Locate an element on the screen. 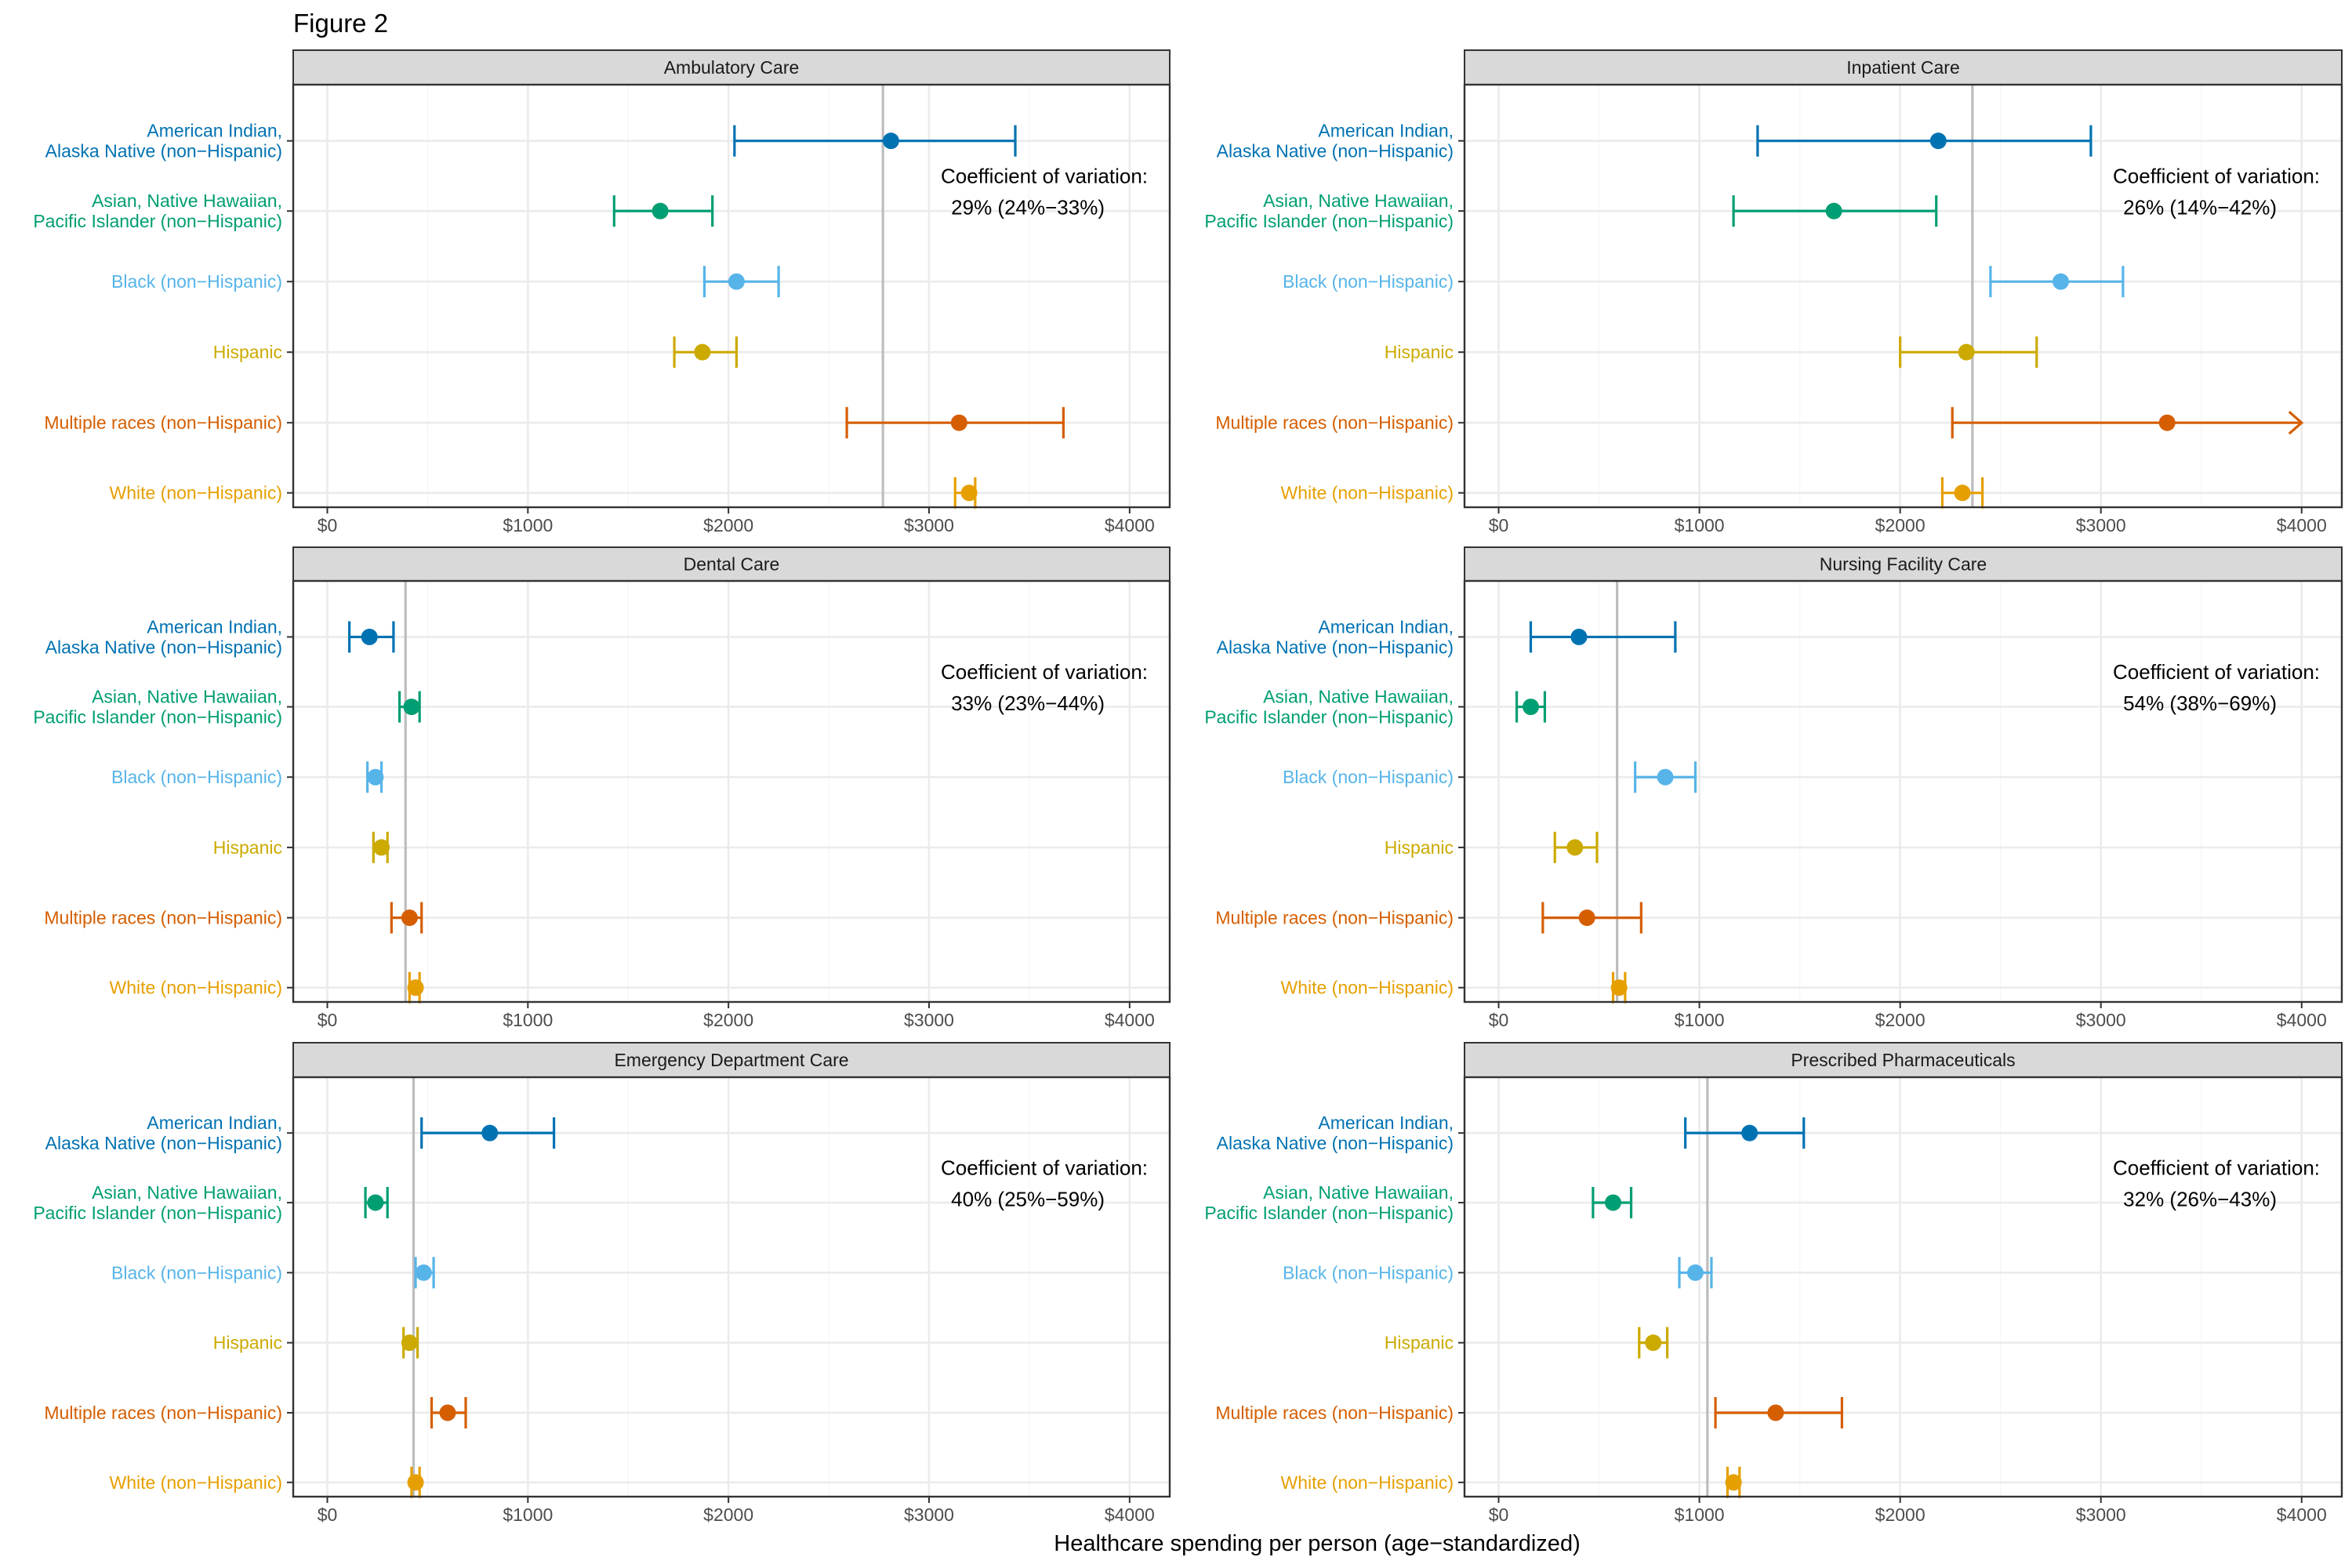 This screenshot has height=1568, width=2352. panel-nursing-facility-care-hispanic-label: Hispanic is located at coordinates (1419, 847).